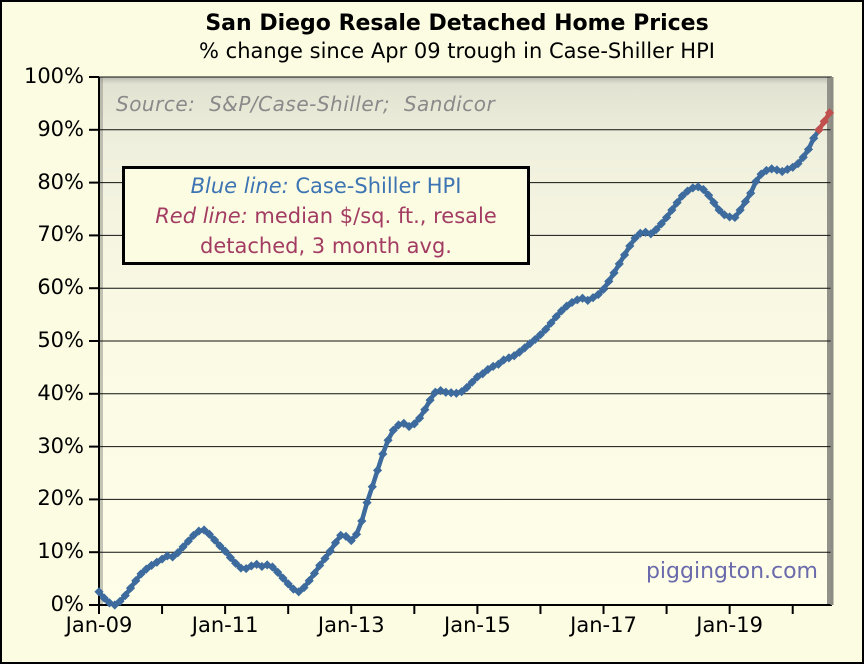  I want to click on y-tick-label: 100%, so click(53, 76).